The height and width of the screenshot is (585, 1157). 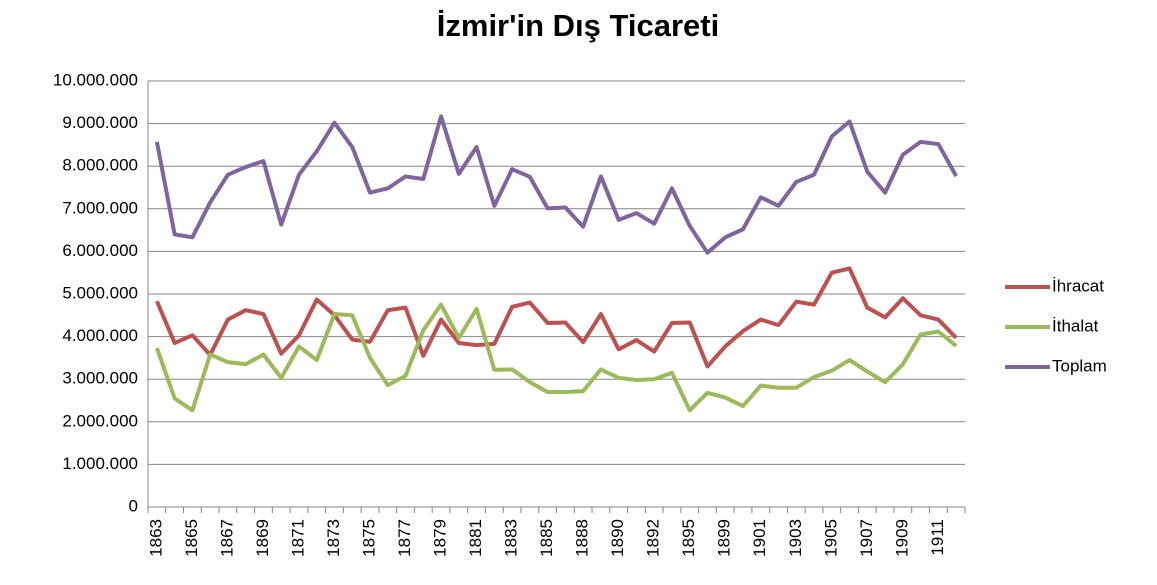 What do you see at coordinates (830, 538) in the screenshot?
I see `x-tick-label: 1905` at bounding box center [830, 538].